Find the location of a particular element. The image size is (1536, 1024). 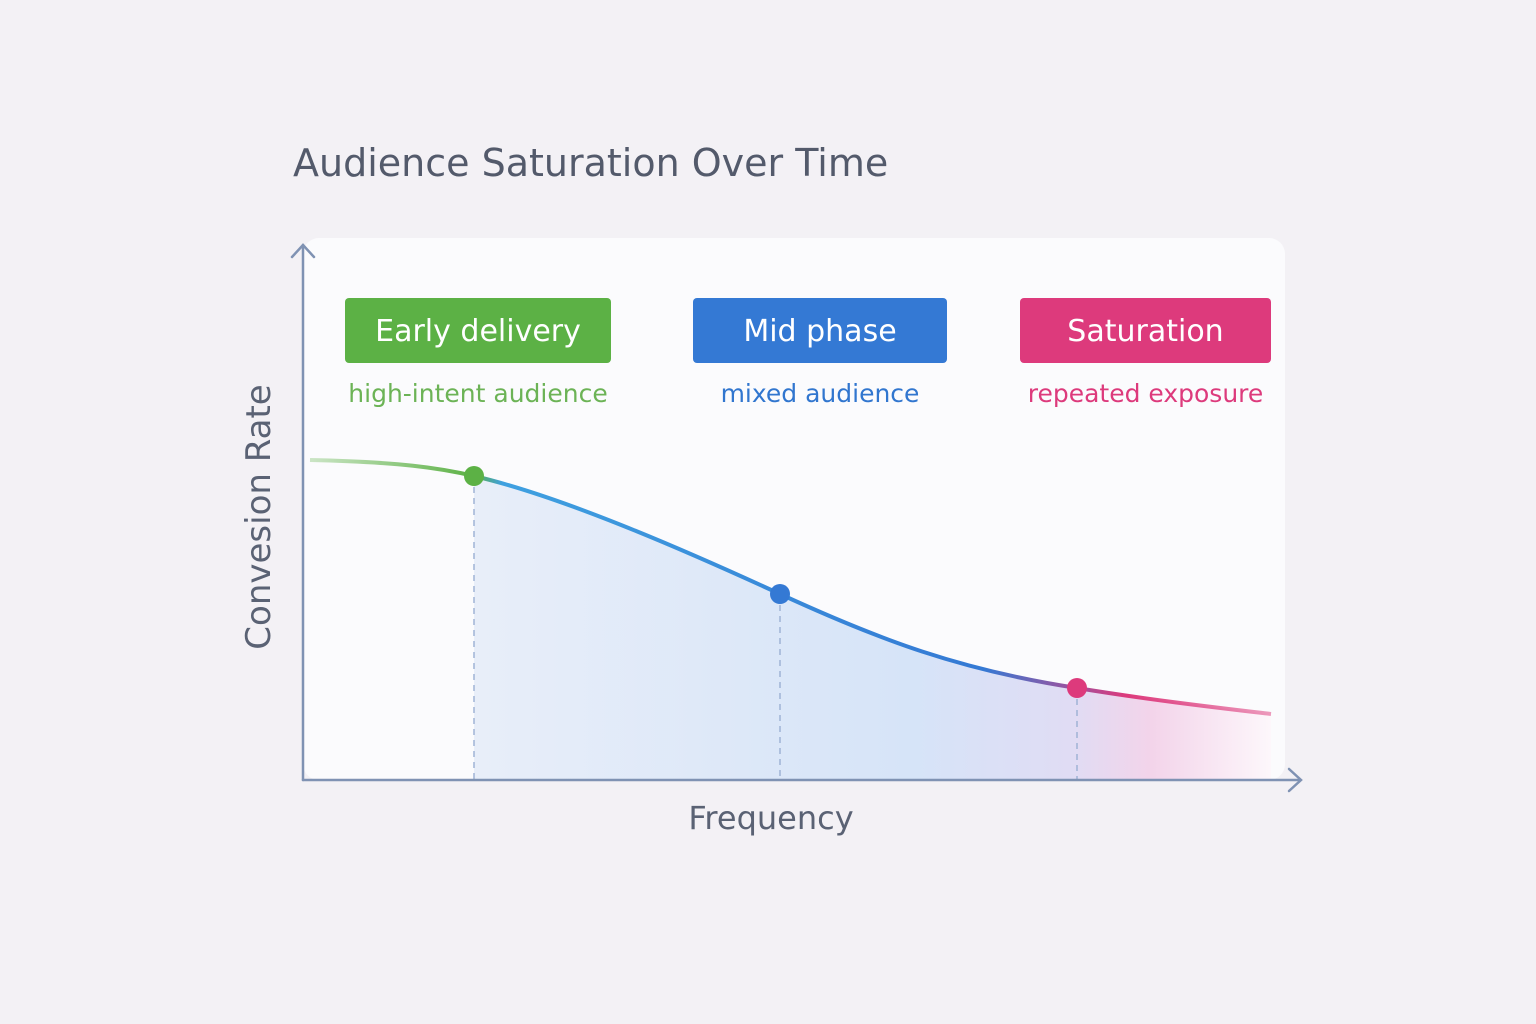

x-axis-label: Frequency is located at coordinates (770, 818).